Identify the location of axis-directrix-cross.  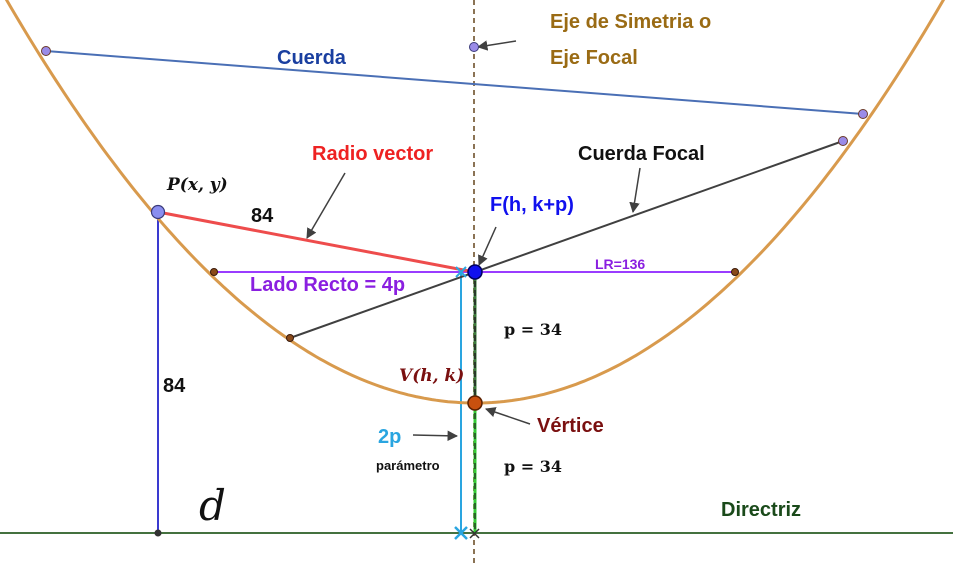
(474, 533).